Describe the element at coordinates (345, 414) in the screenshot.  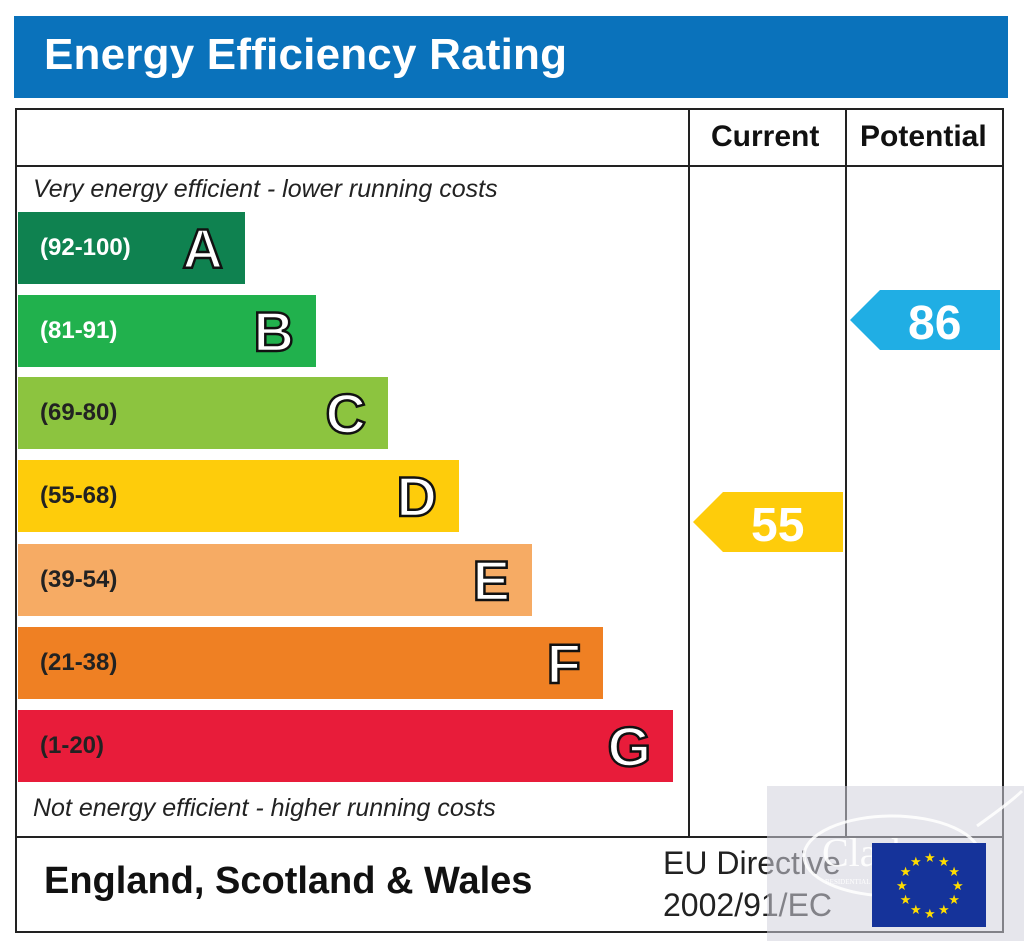
I see `band-letter: C` at that location.